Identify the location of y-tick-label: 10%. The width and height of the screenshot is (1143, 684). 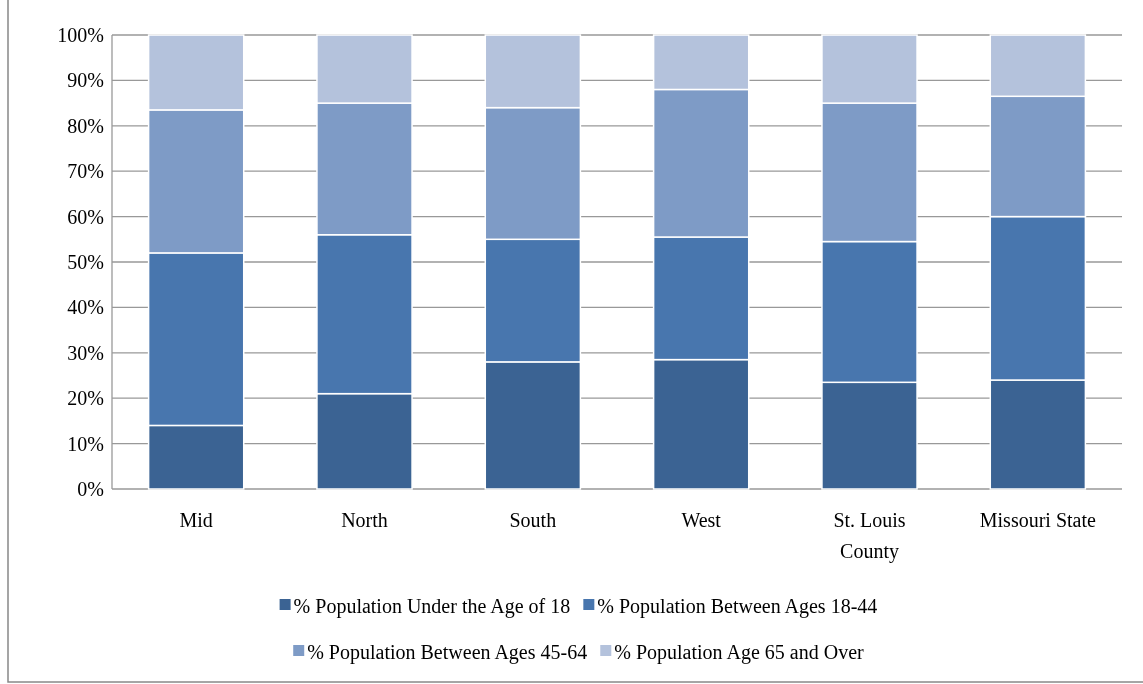
(85, 443).